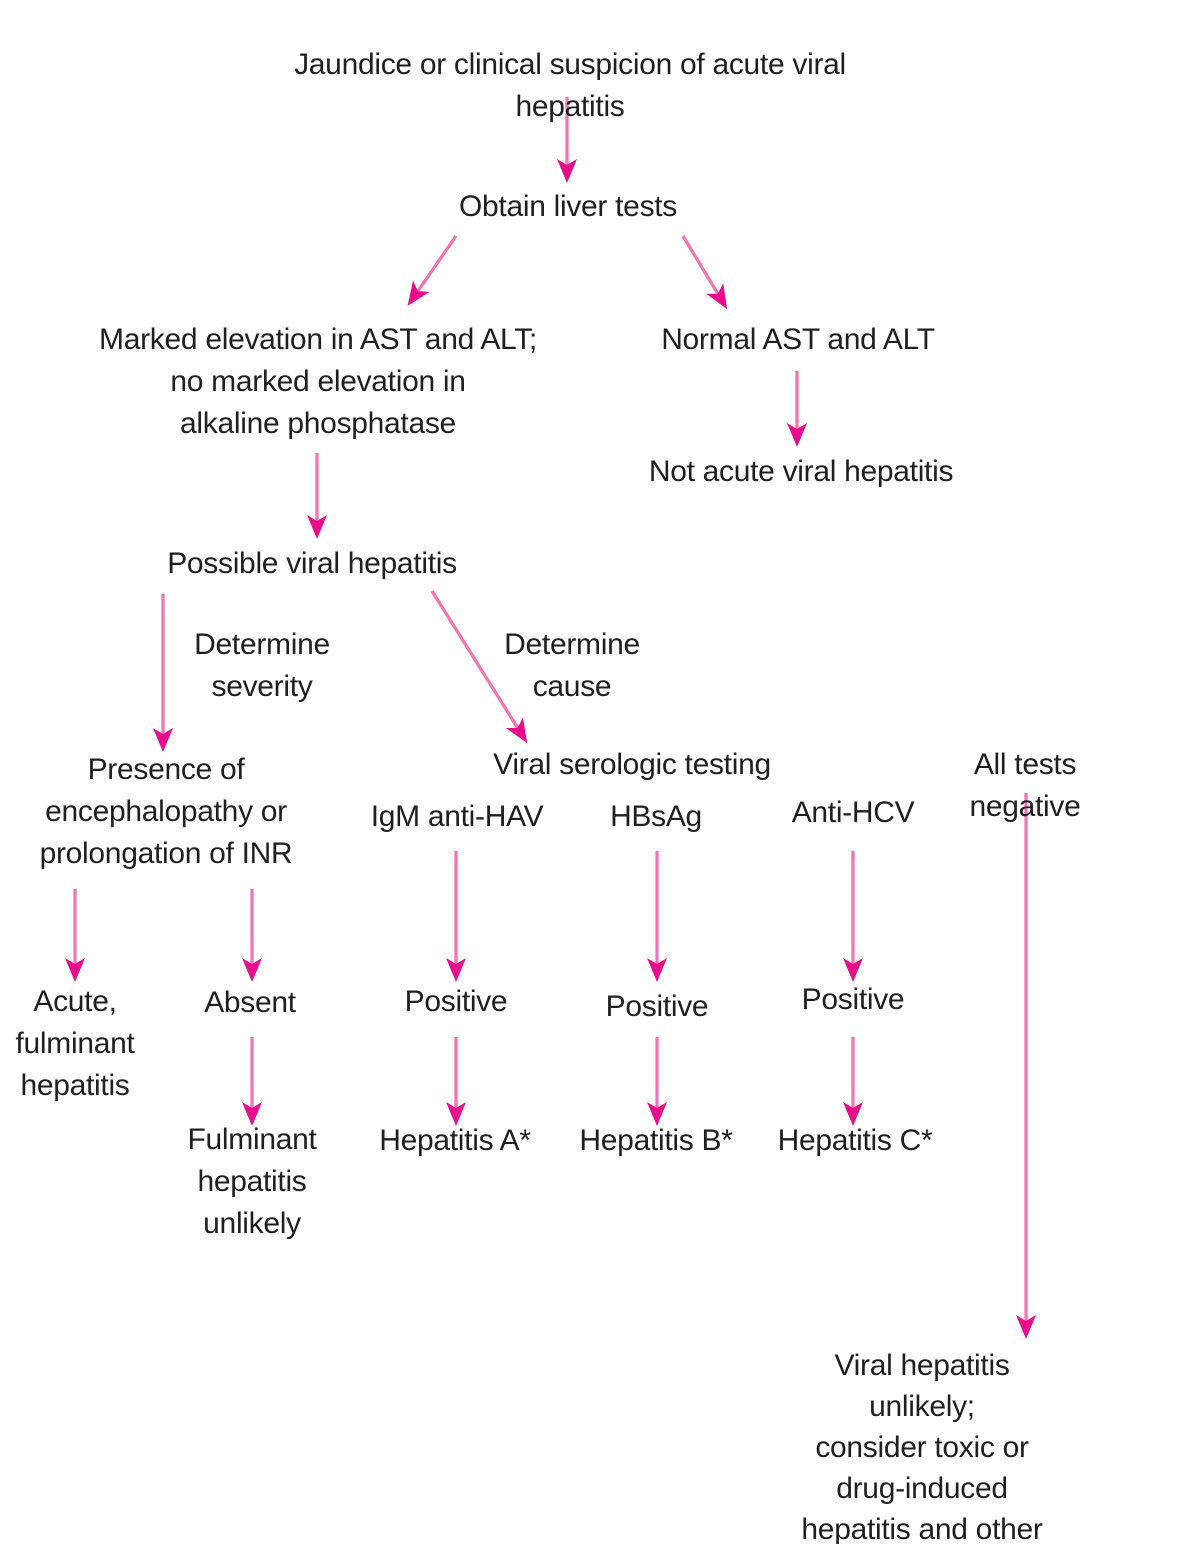 Image resolution: width=1200 pixels, height=1544 pixels. I want to click on node-obtain-liver-tests: Obtain liver tests, so click(568, 206).